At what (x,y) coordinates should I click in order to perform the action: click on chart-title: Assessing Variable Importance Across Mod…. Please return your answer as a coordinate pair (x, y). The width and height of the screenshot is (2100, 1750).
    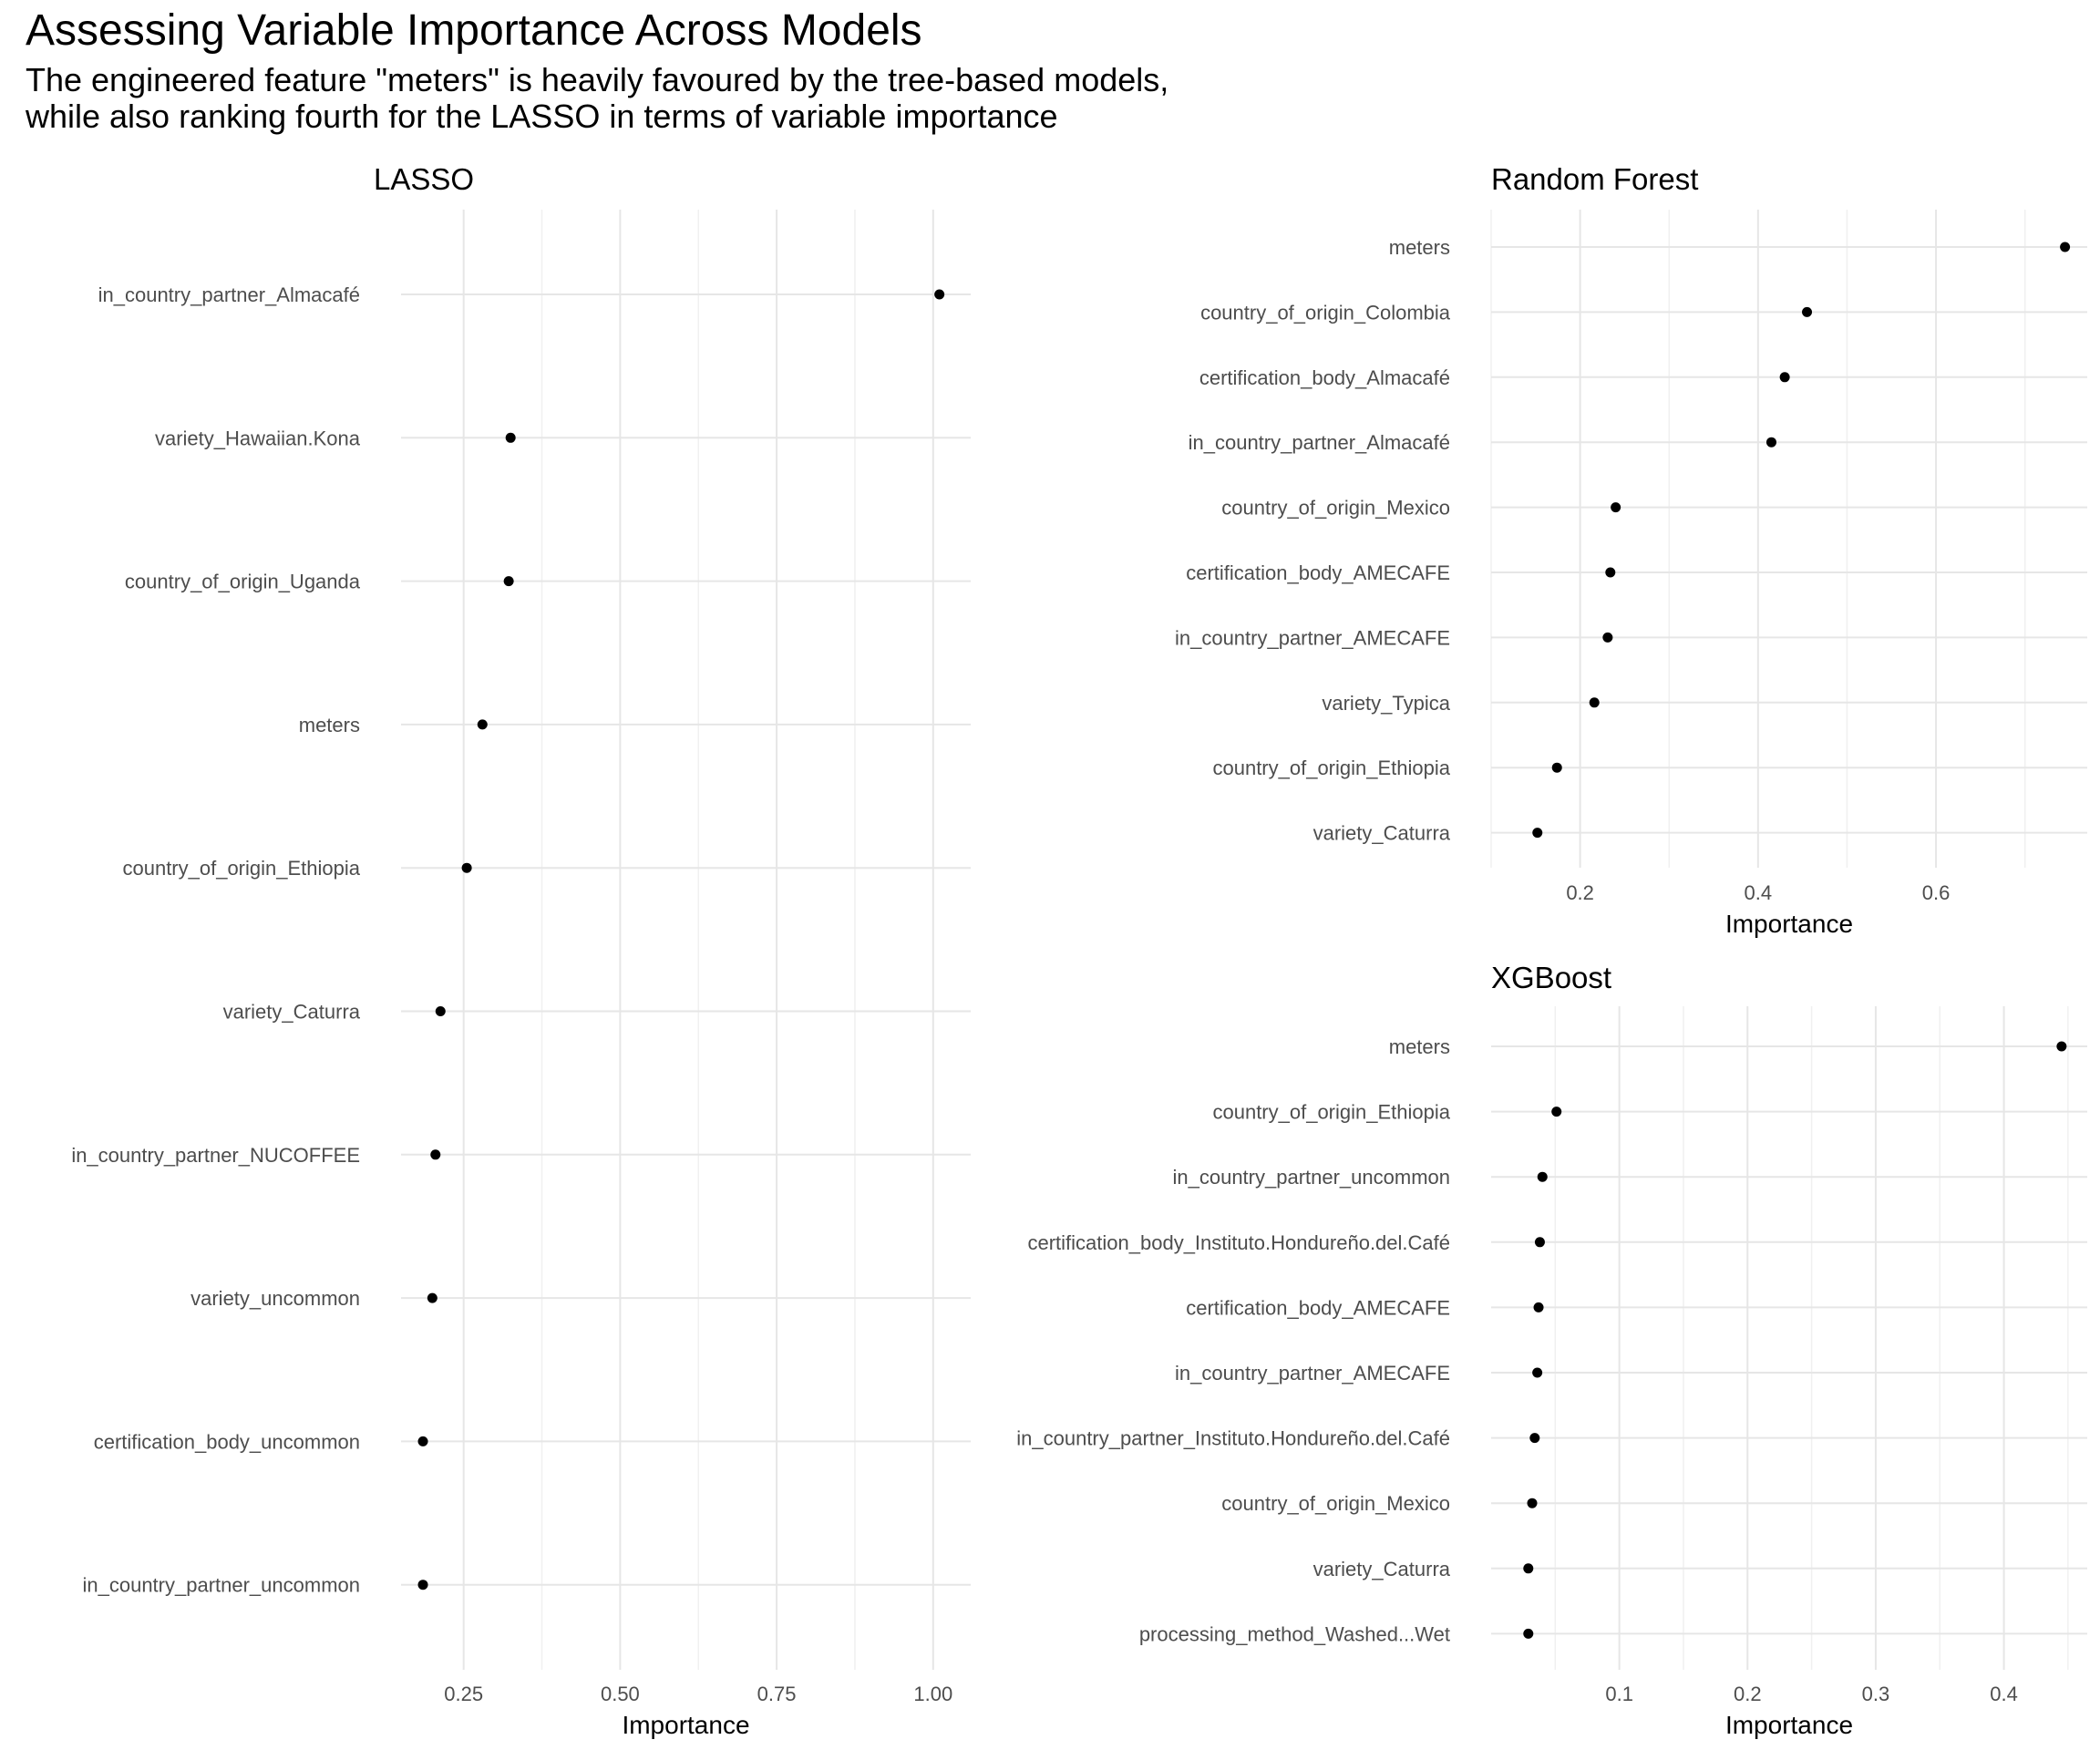
    Looking at the image, I should click on (474, 31).